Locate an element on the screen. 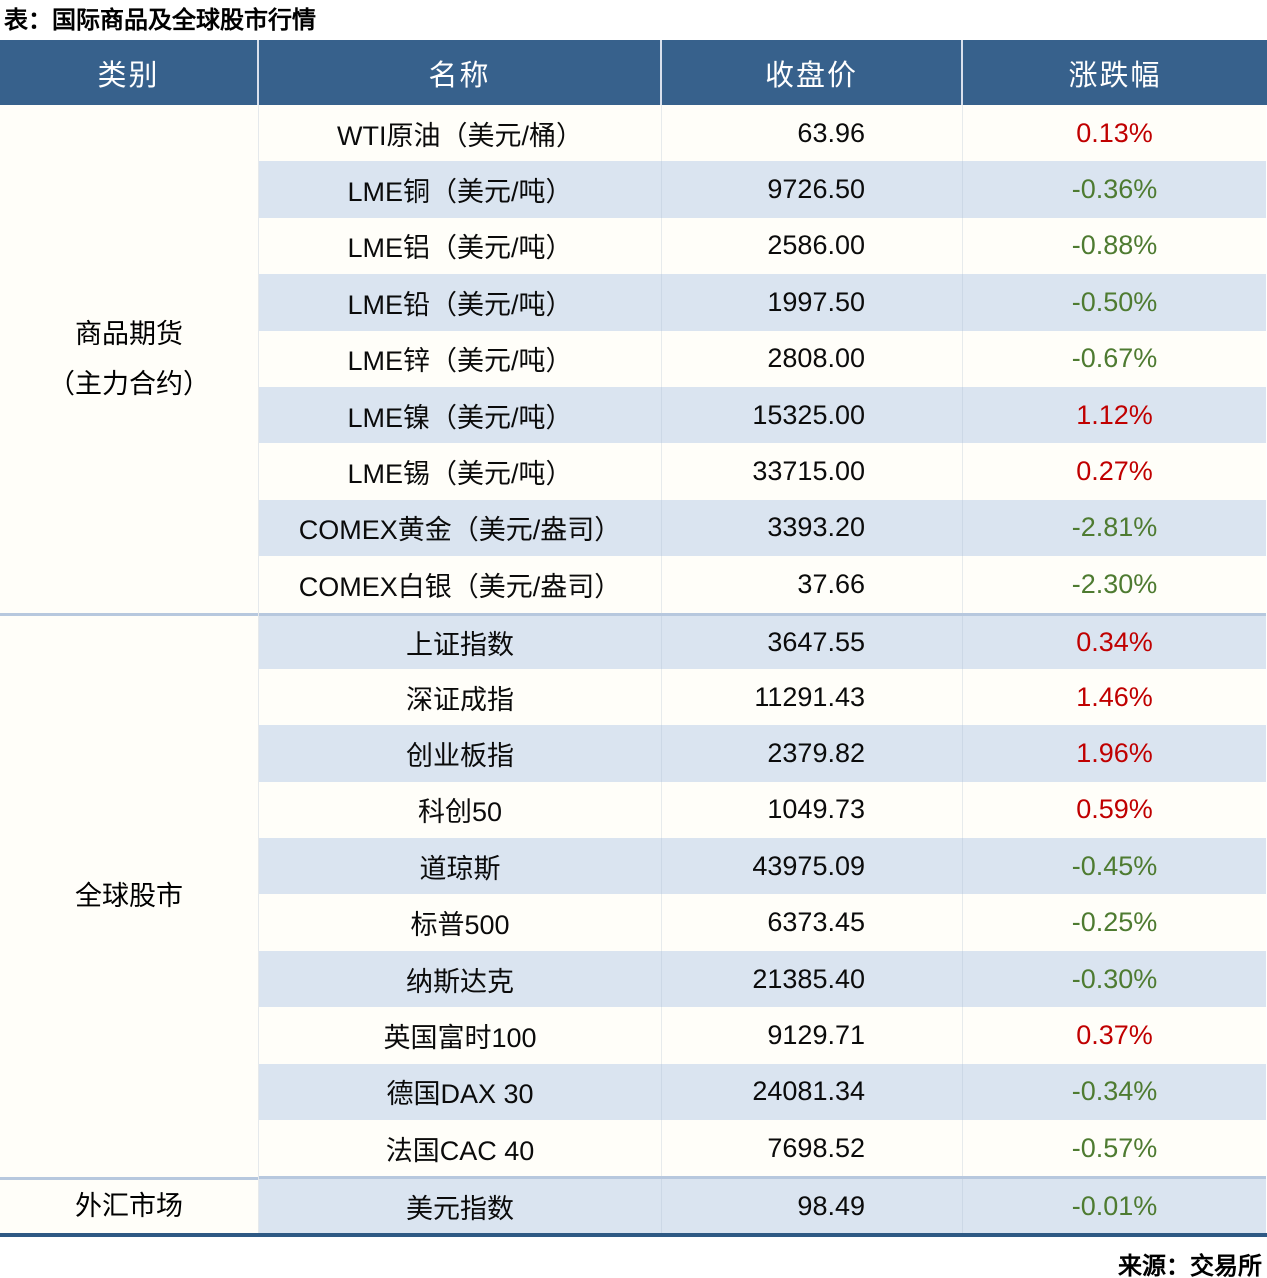 The width and height of the screenshot is (1267, 1278). table-row: LME铜（美元/吨） 9726.50 -0.36% is located at coordinates (762, 189).